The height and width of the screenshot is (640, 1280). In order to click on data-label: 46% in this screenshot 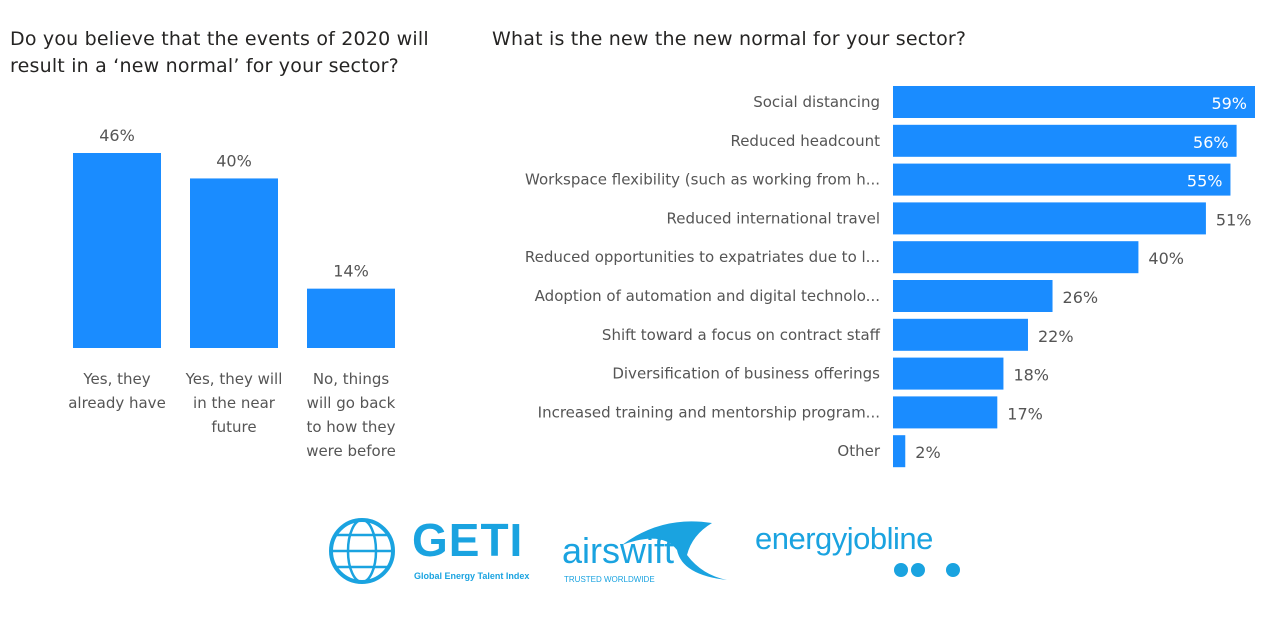, I will do `click(117, 135)`.